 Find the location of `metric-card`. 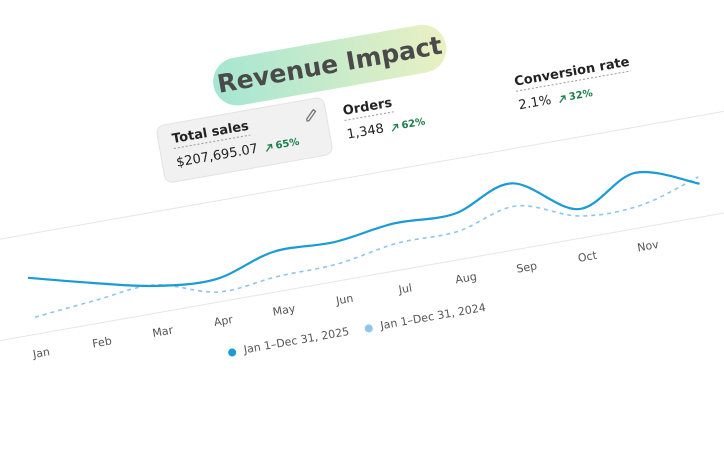

metric-card is located at coordinates (244, 140).